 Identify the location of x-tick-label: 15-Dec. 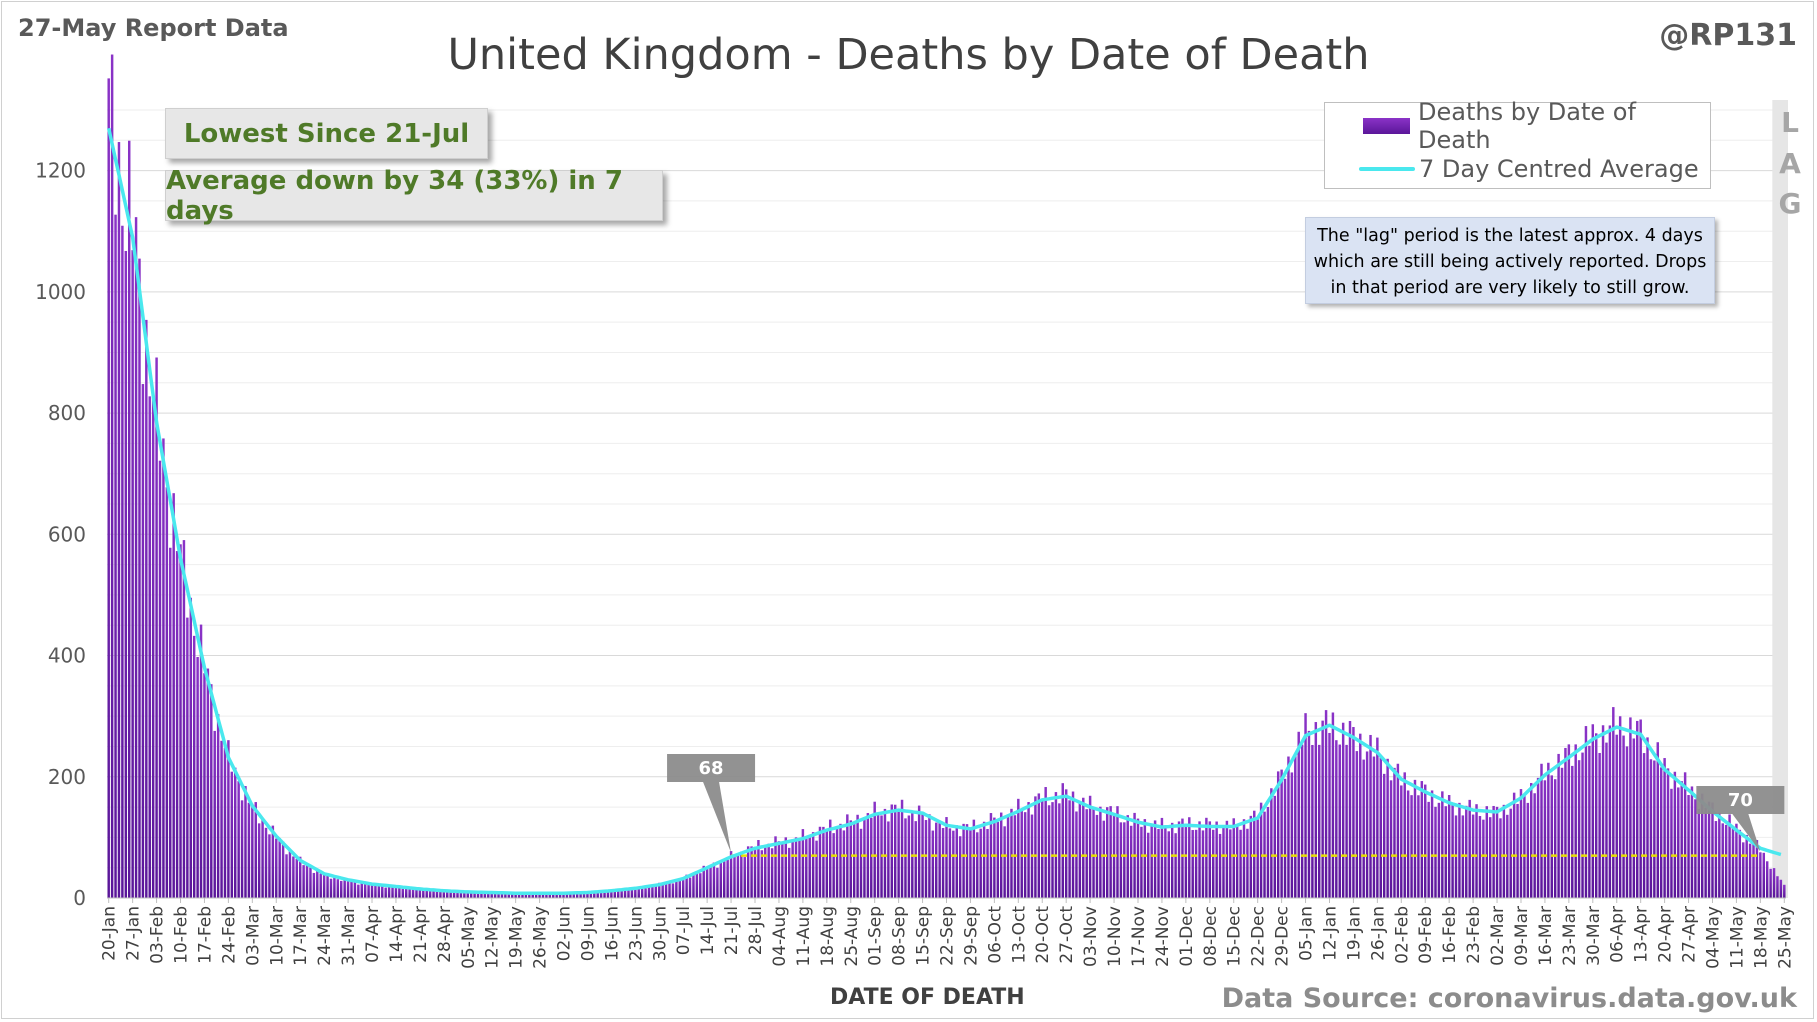
(1235, 936).